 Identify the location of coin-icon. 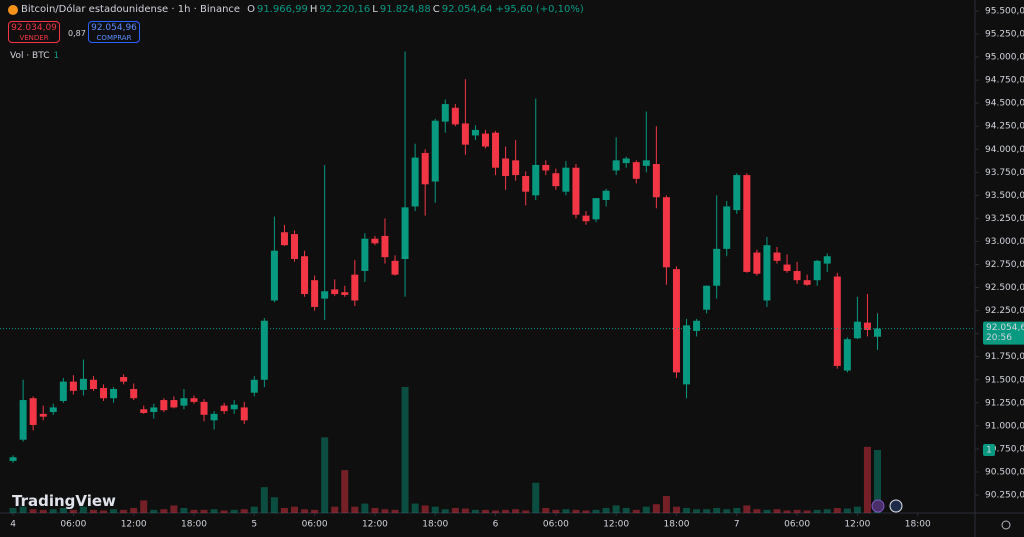
(13, 9).